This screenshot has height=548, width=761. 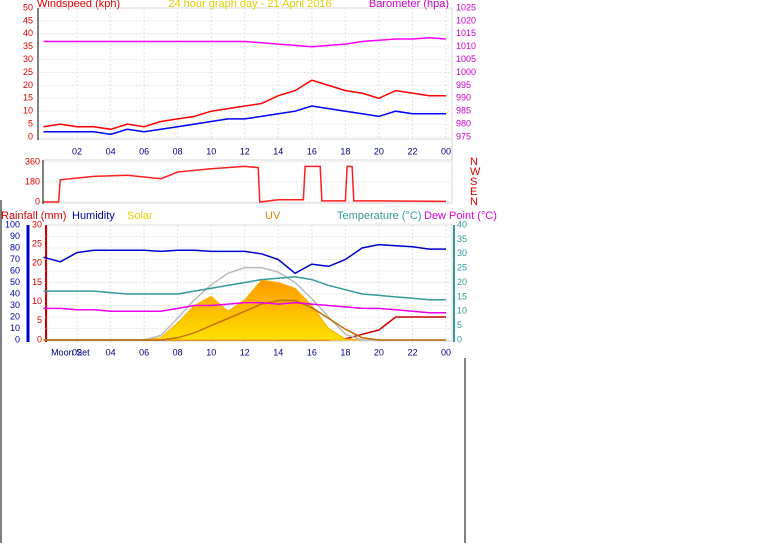 What do you see at coordinates (15, 270) in the screenshot?
I see `y-tick-label: 60` at bounding box center [15, 270].